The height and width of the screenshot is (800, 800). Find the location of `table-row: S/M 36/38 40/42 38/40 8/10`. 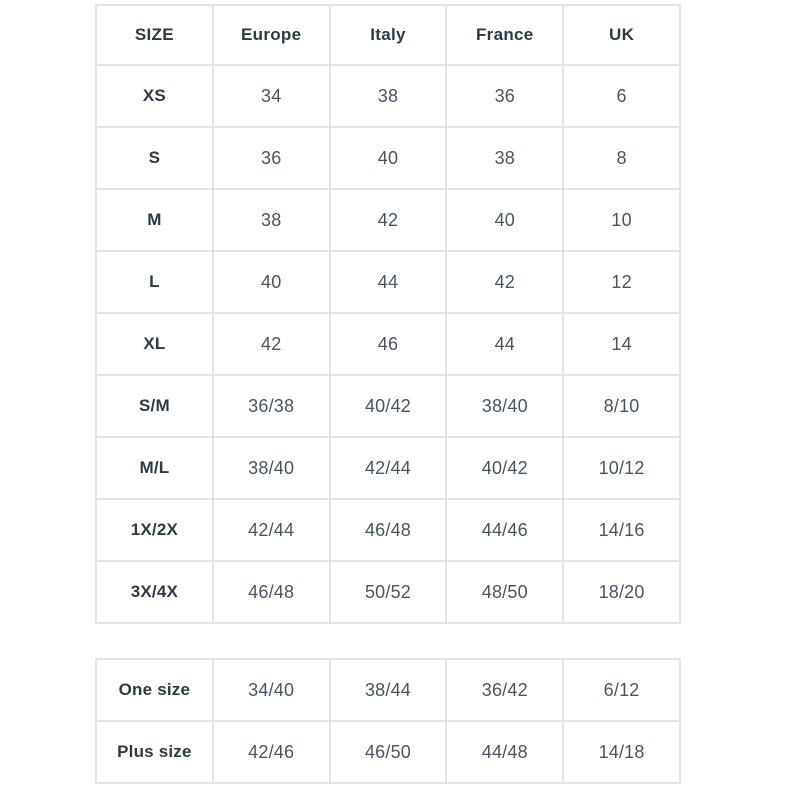

table-row: S/M 36/38 40/42 38/40 8/10 is located at coordinates (388, 406).